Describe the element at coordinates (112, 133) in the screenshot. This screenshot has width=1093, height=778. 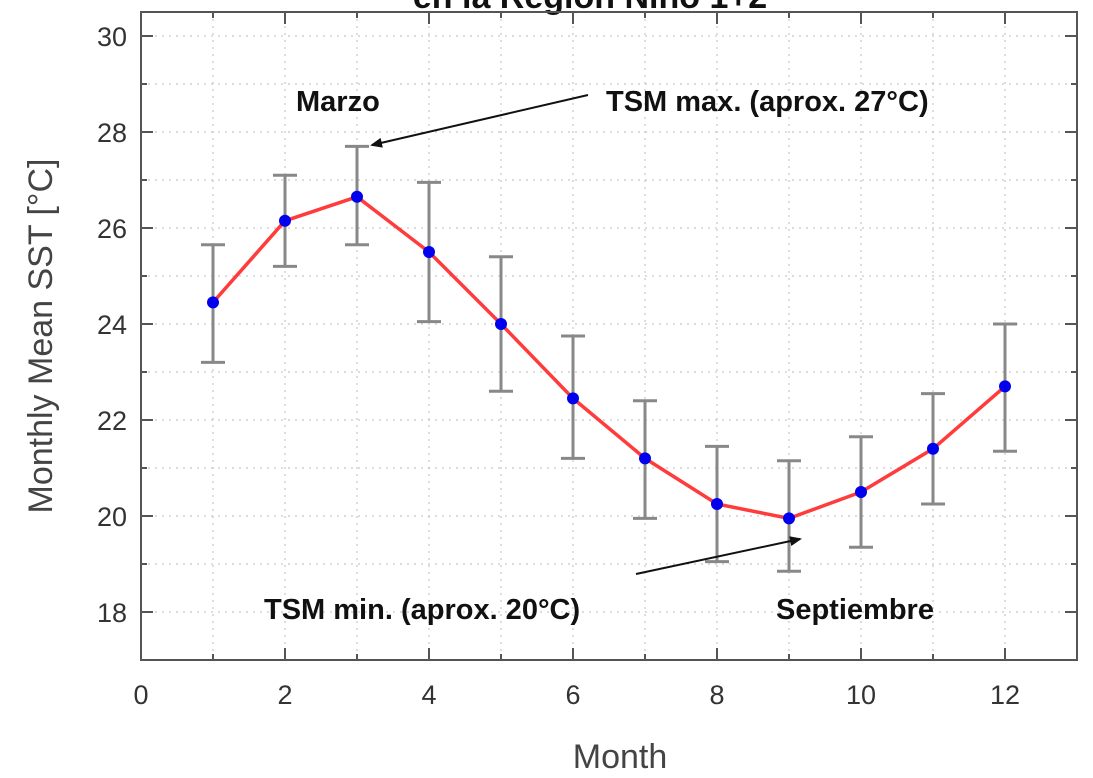
I see `y-tick-label: 28` at that location.